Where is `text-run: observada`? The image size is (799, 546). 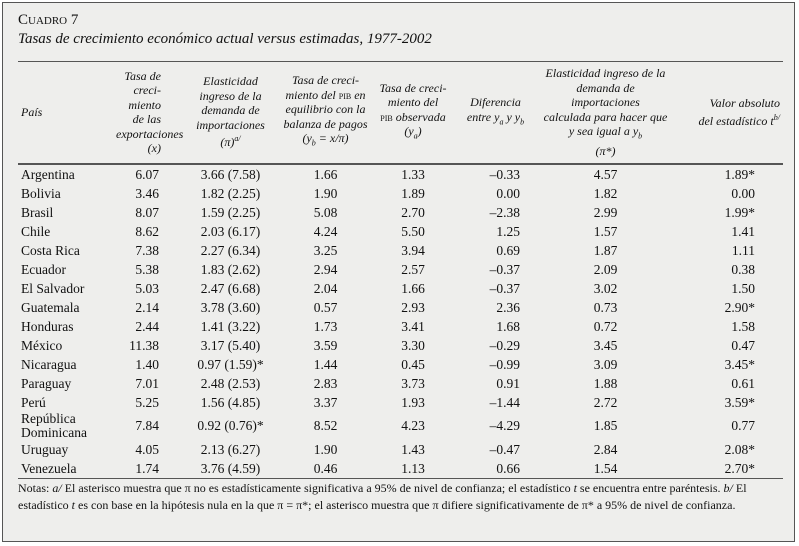 text-run: observada is located at coordinates (419, 116).